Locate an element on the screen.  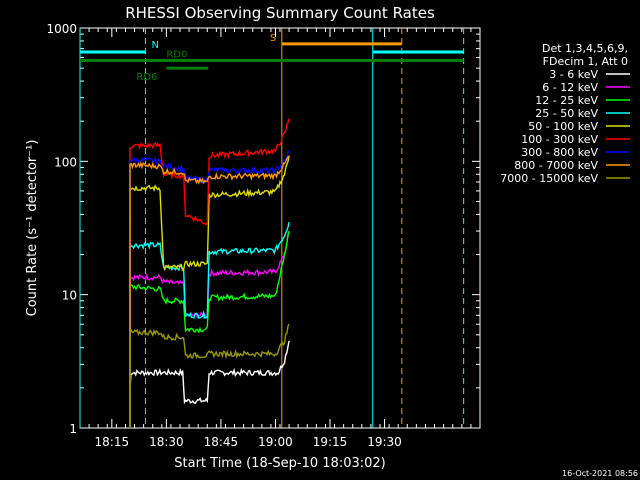
y-tick-label: 1000 is located at coordinates (61, 29).